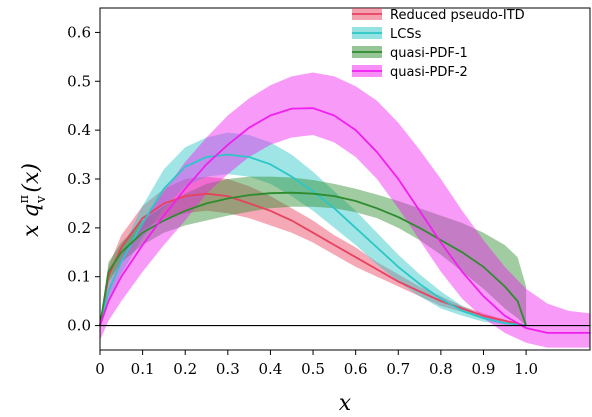  What do you see at coordinates (185, 369) in the screenshot?
I see `x-tick-label: 0.2` at bounding box center [185, 369].